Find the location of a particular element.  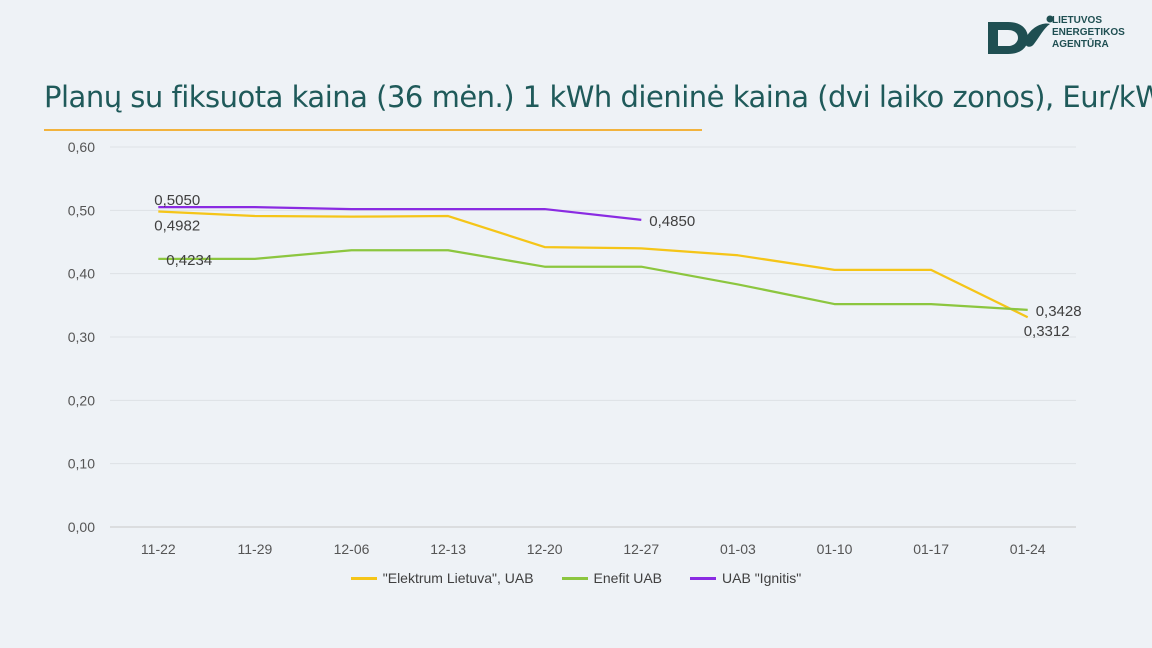

logo-text: LIETUVOS ENERGETIKOS AGENTŪRA is located at coordinates (1088, 33).